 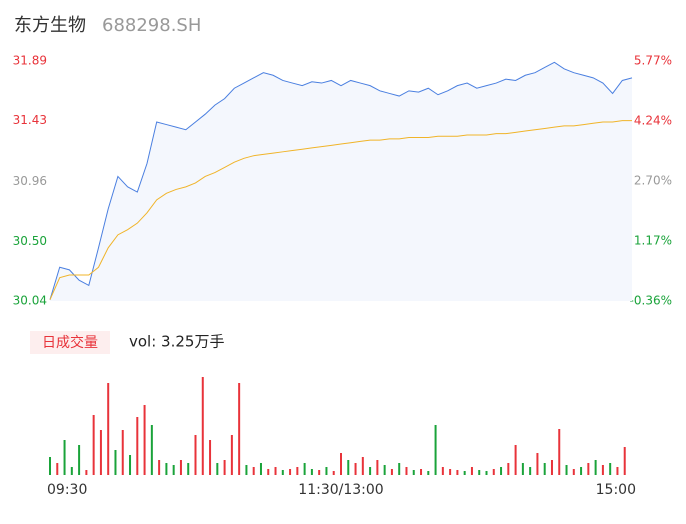 I want to click on volume-badge, so click(x=70, y=342).